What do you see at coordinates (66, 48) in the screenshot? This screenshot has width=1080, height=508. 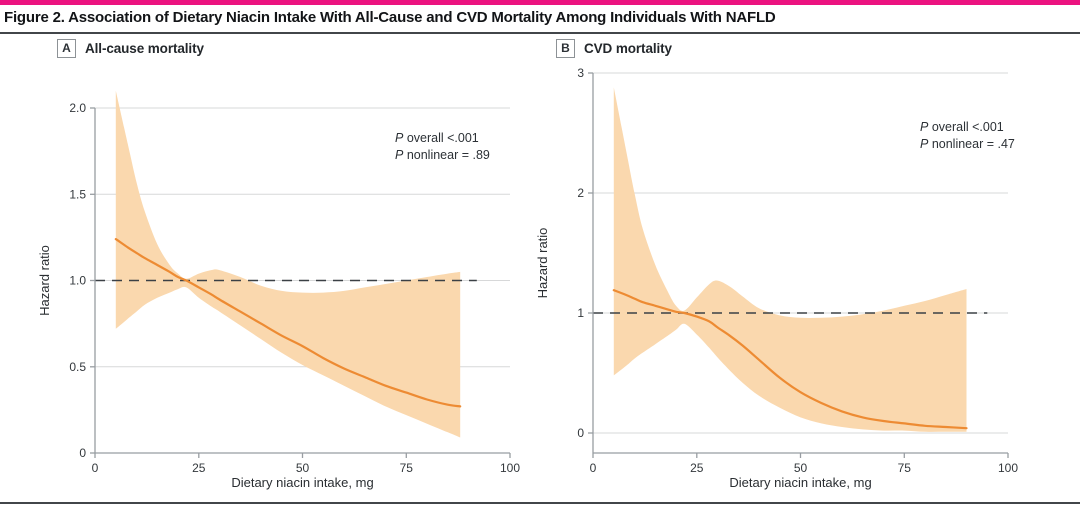 I see `panel-a-label: A` at bounding box center [66, 48].